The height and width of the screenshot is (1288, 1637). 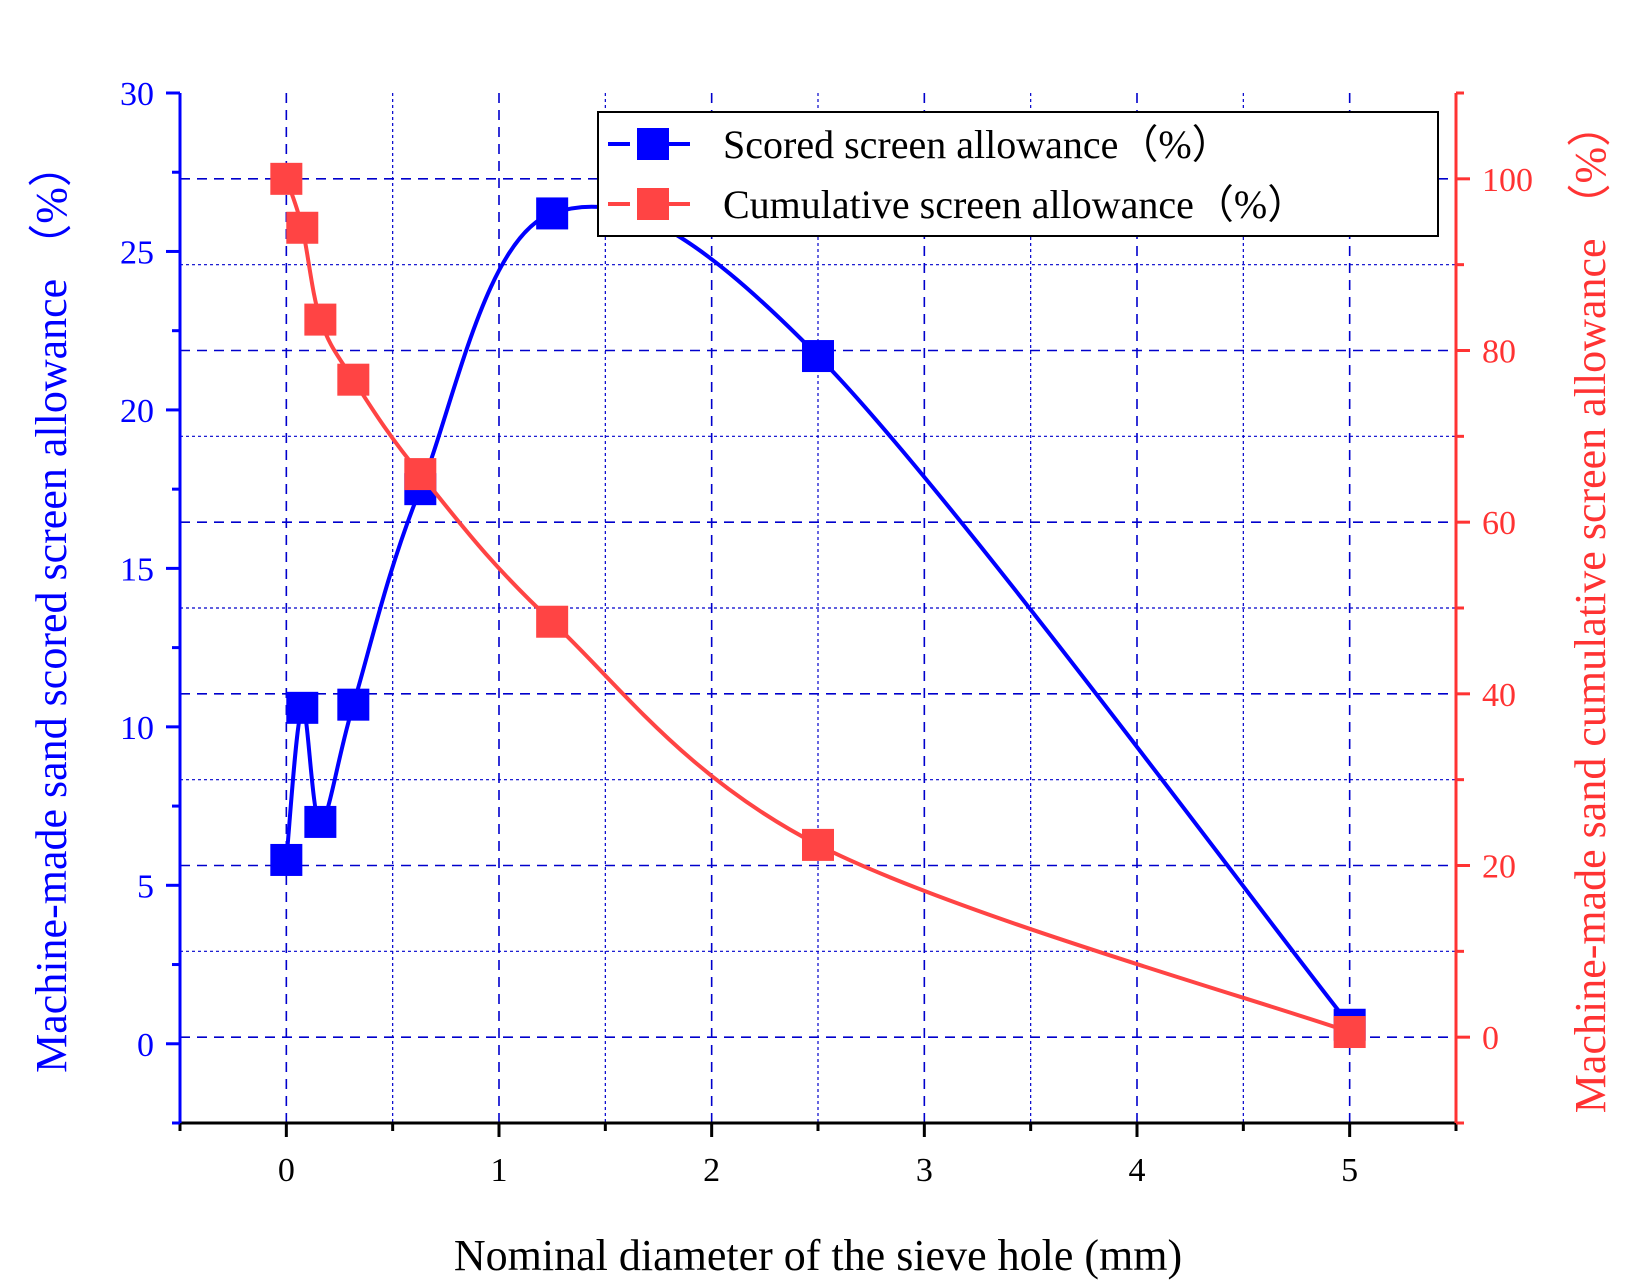 What do you see at coordinates (137, 569) in the screenshot?
I see `left-y-tick-label: 15` at bounding box center [137, 569].